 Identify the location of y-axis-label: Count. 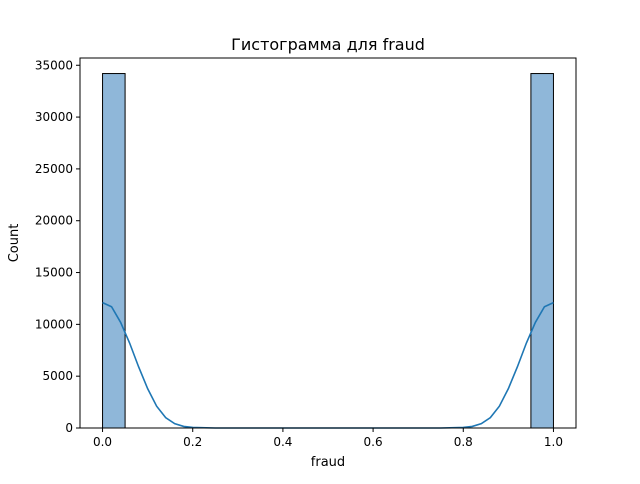
(14, 243).